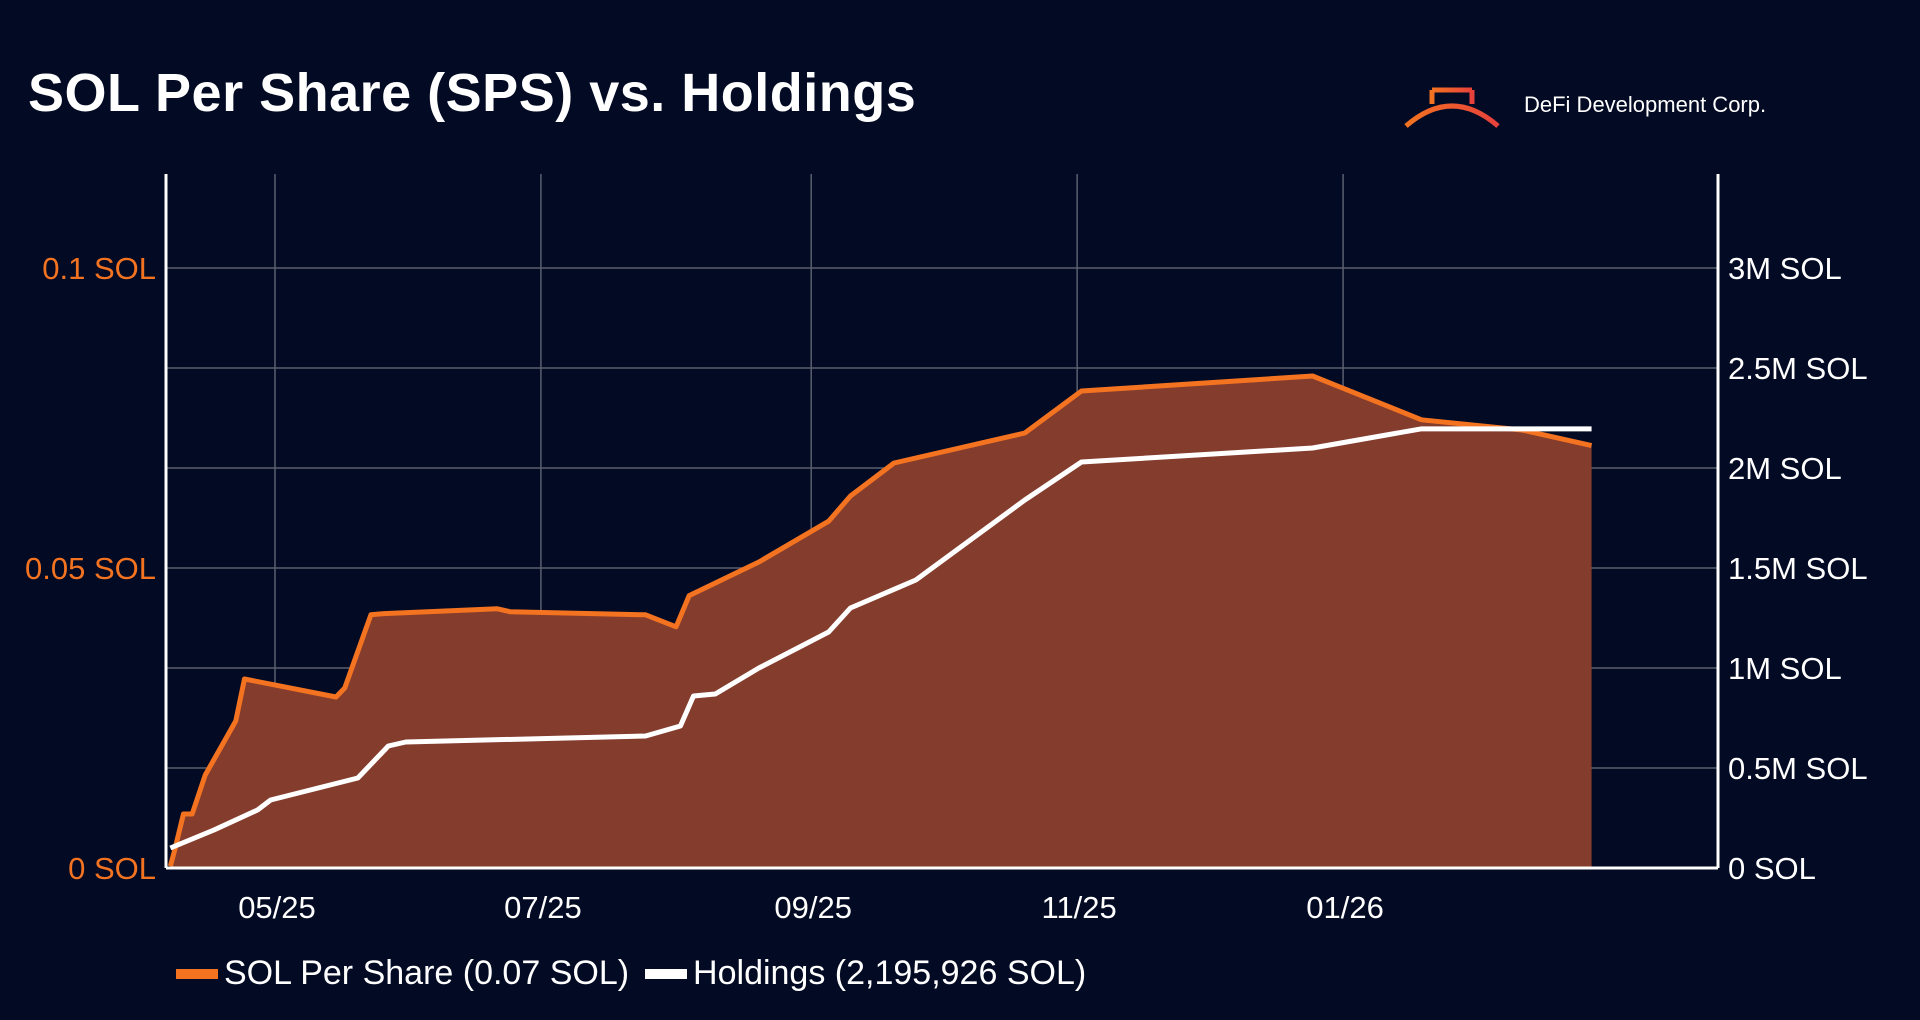  Describe the element at coordinates (1785, 468) in the screenshot. I see `right-axis-tick-label: 2M SOL` at that location.